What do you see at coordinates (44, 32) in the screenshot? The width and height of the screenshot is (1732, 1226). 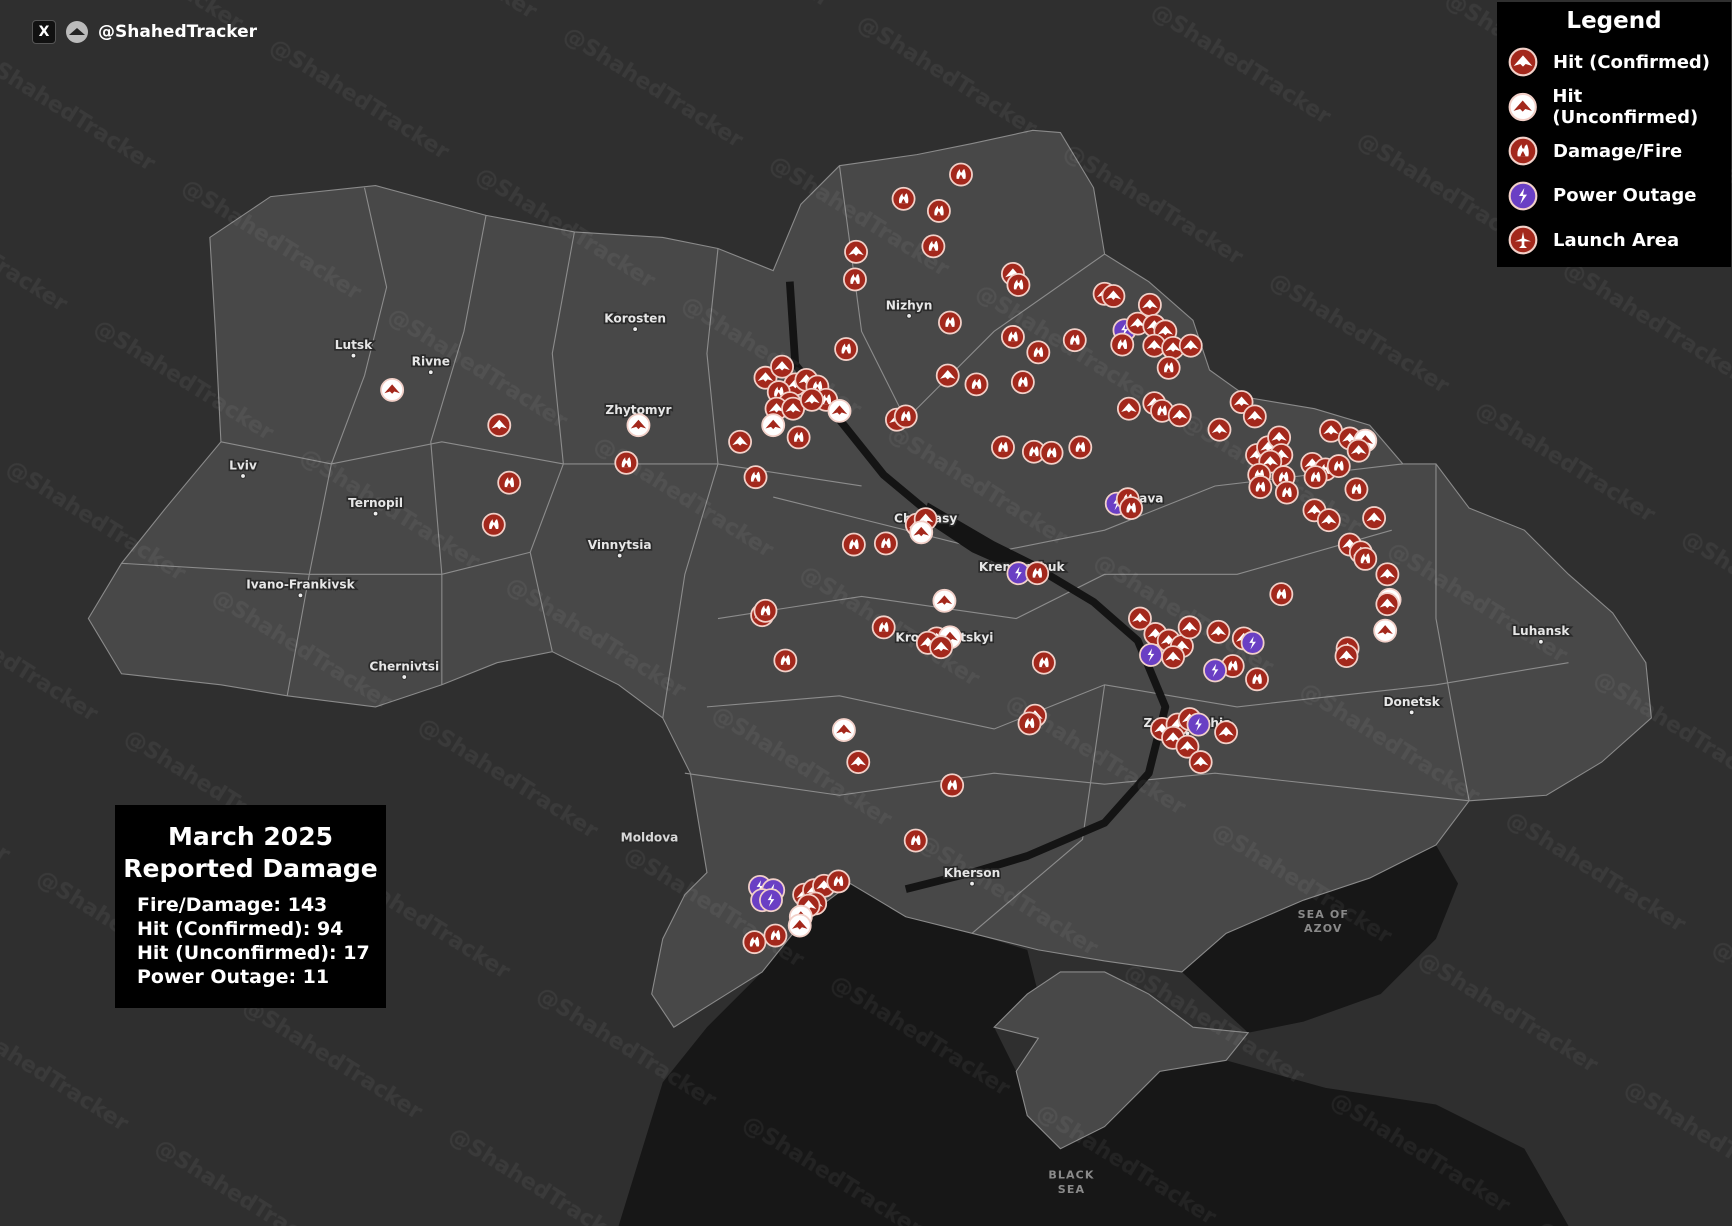 I see `x-logo-icon: X` at bounding box center [44, 32].